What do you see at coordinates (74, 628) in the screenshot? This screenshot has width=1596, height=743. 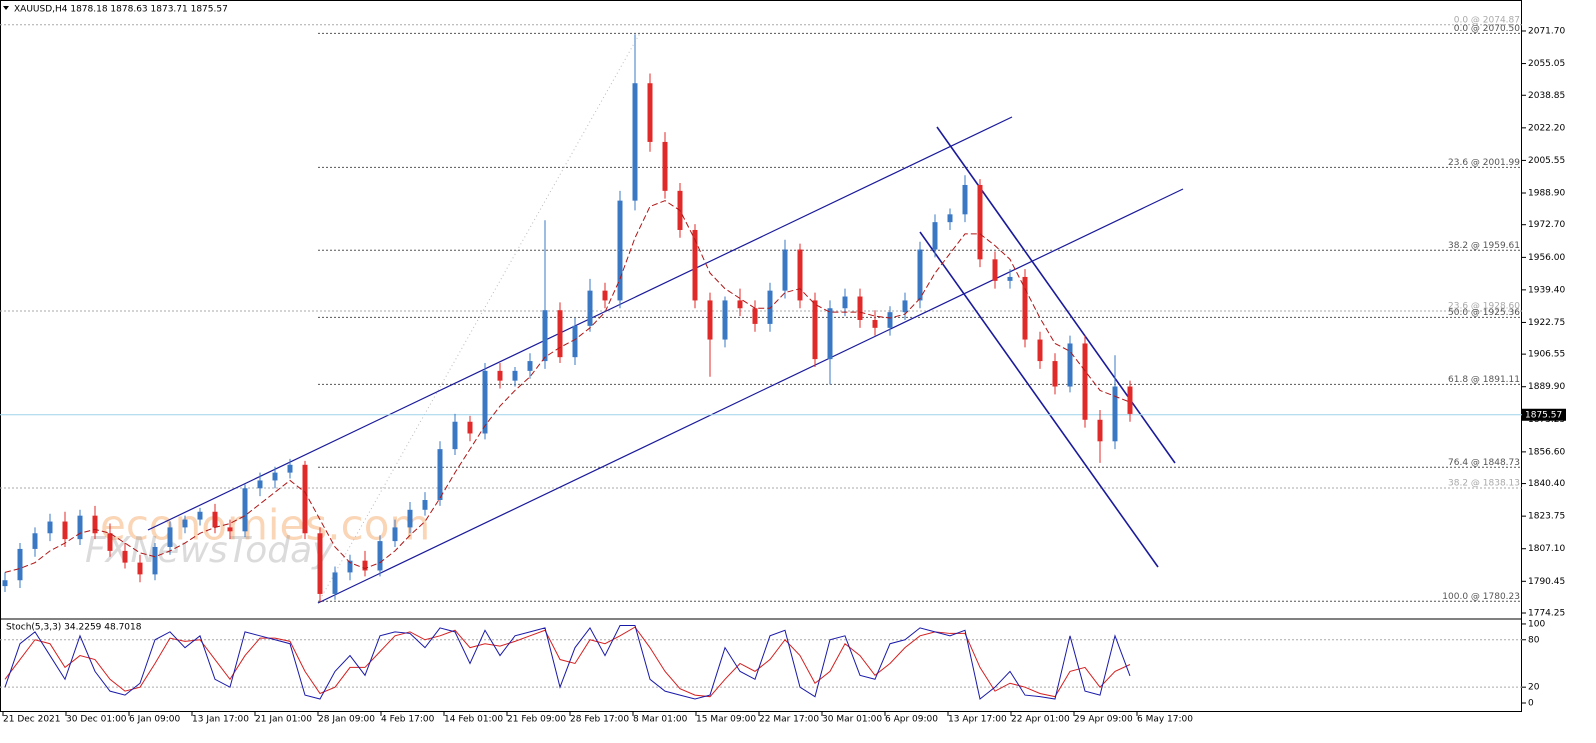 I see `indicator-label: Stoch(5,3,3) 34.2259 48.7018` at bounding box center [74, 628].